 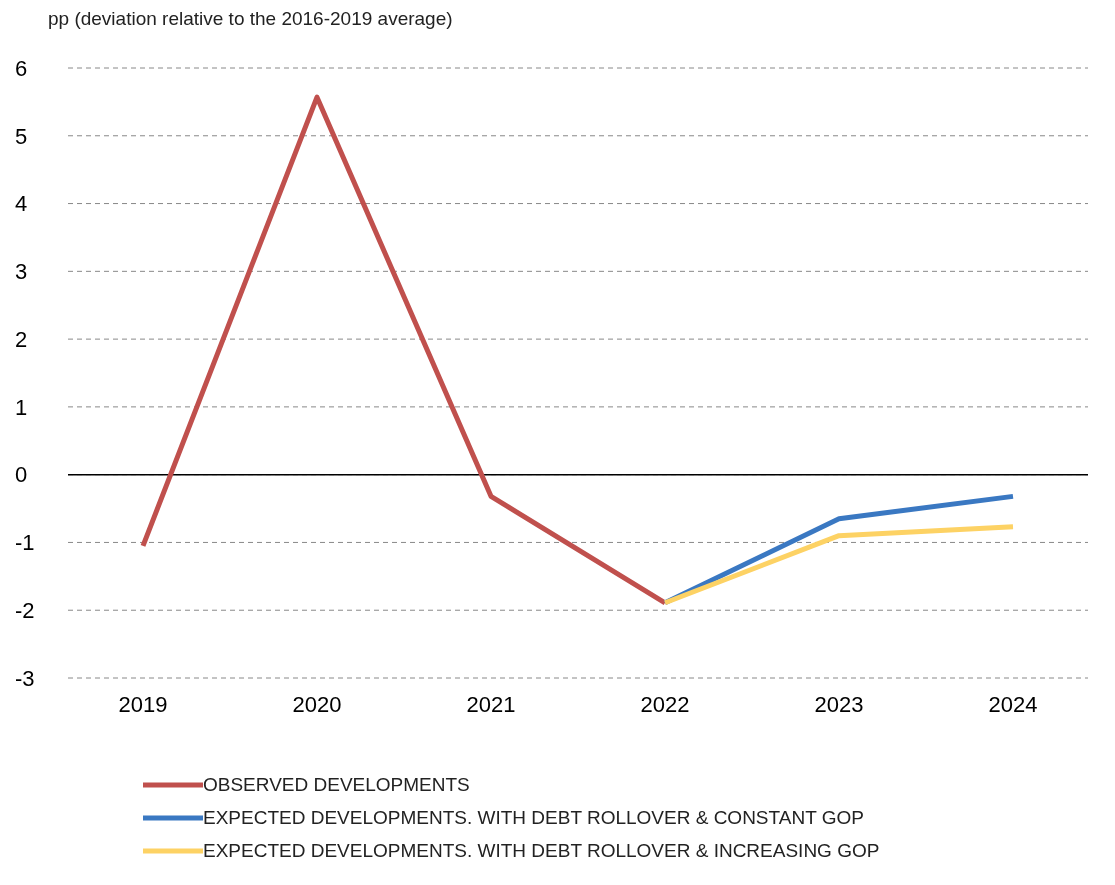 I want to click on y-tick-label: -3, so click(x=25, y=678).